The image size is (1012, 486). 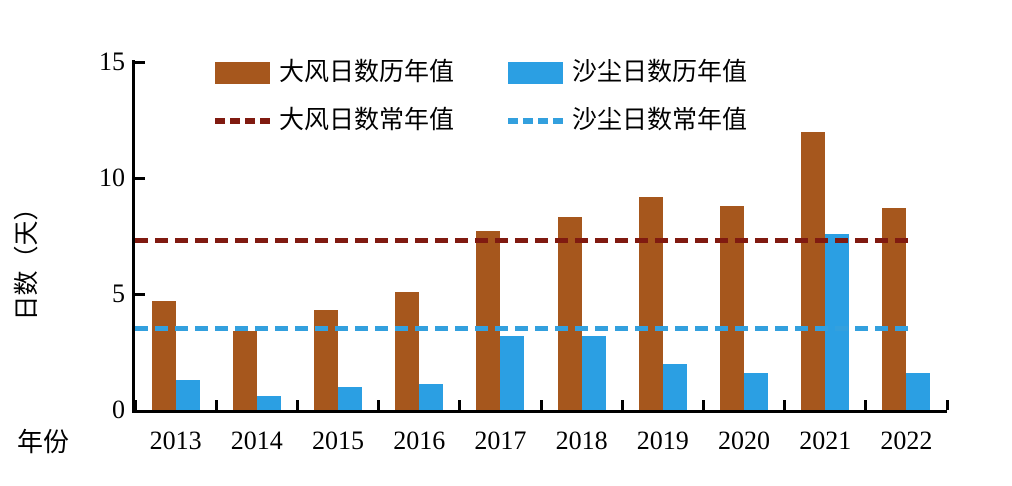 What do you see at coordinates (906, 440) in the screenshot?
I see `x-tick-label: 2022` at bounding box center [906, 440].